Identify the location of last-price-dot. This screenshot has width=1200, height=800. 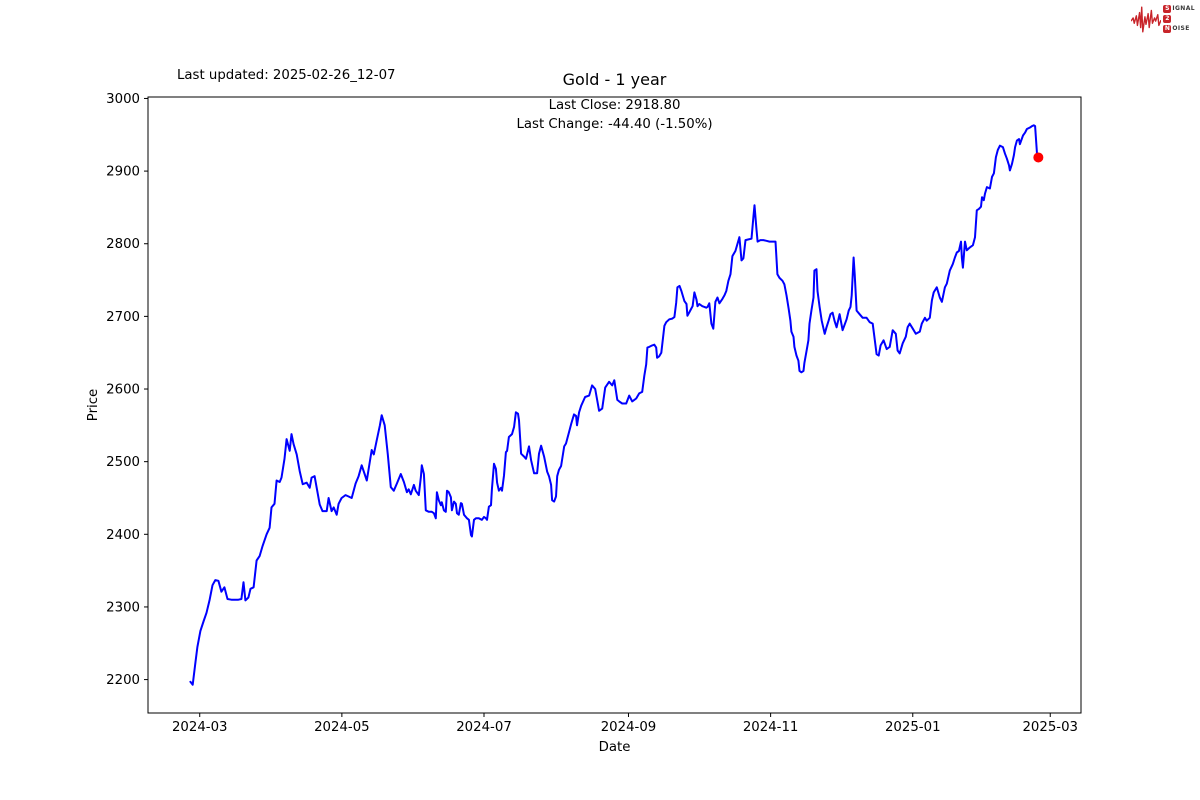
(1038, 157).